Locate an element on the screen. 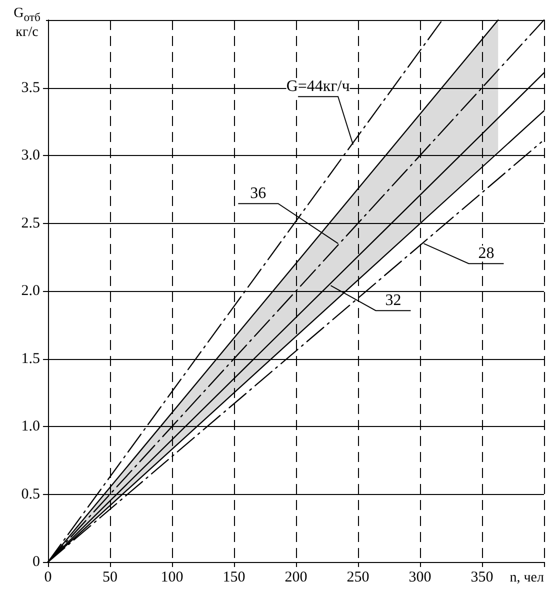  y-tick-label: 1.5 is located at coordinates (30, 358).